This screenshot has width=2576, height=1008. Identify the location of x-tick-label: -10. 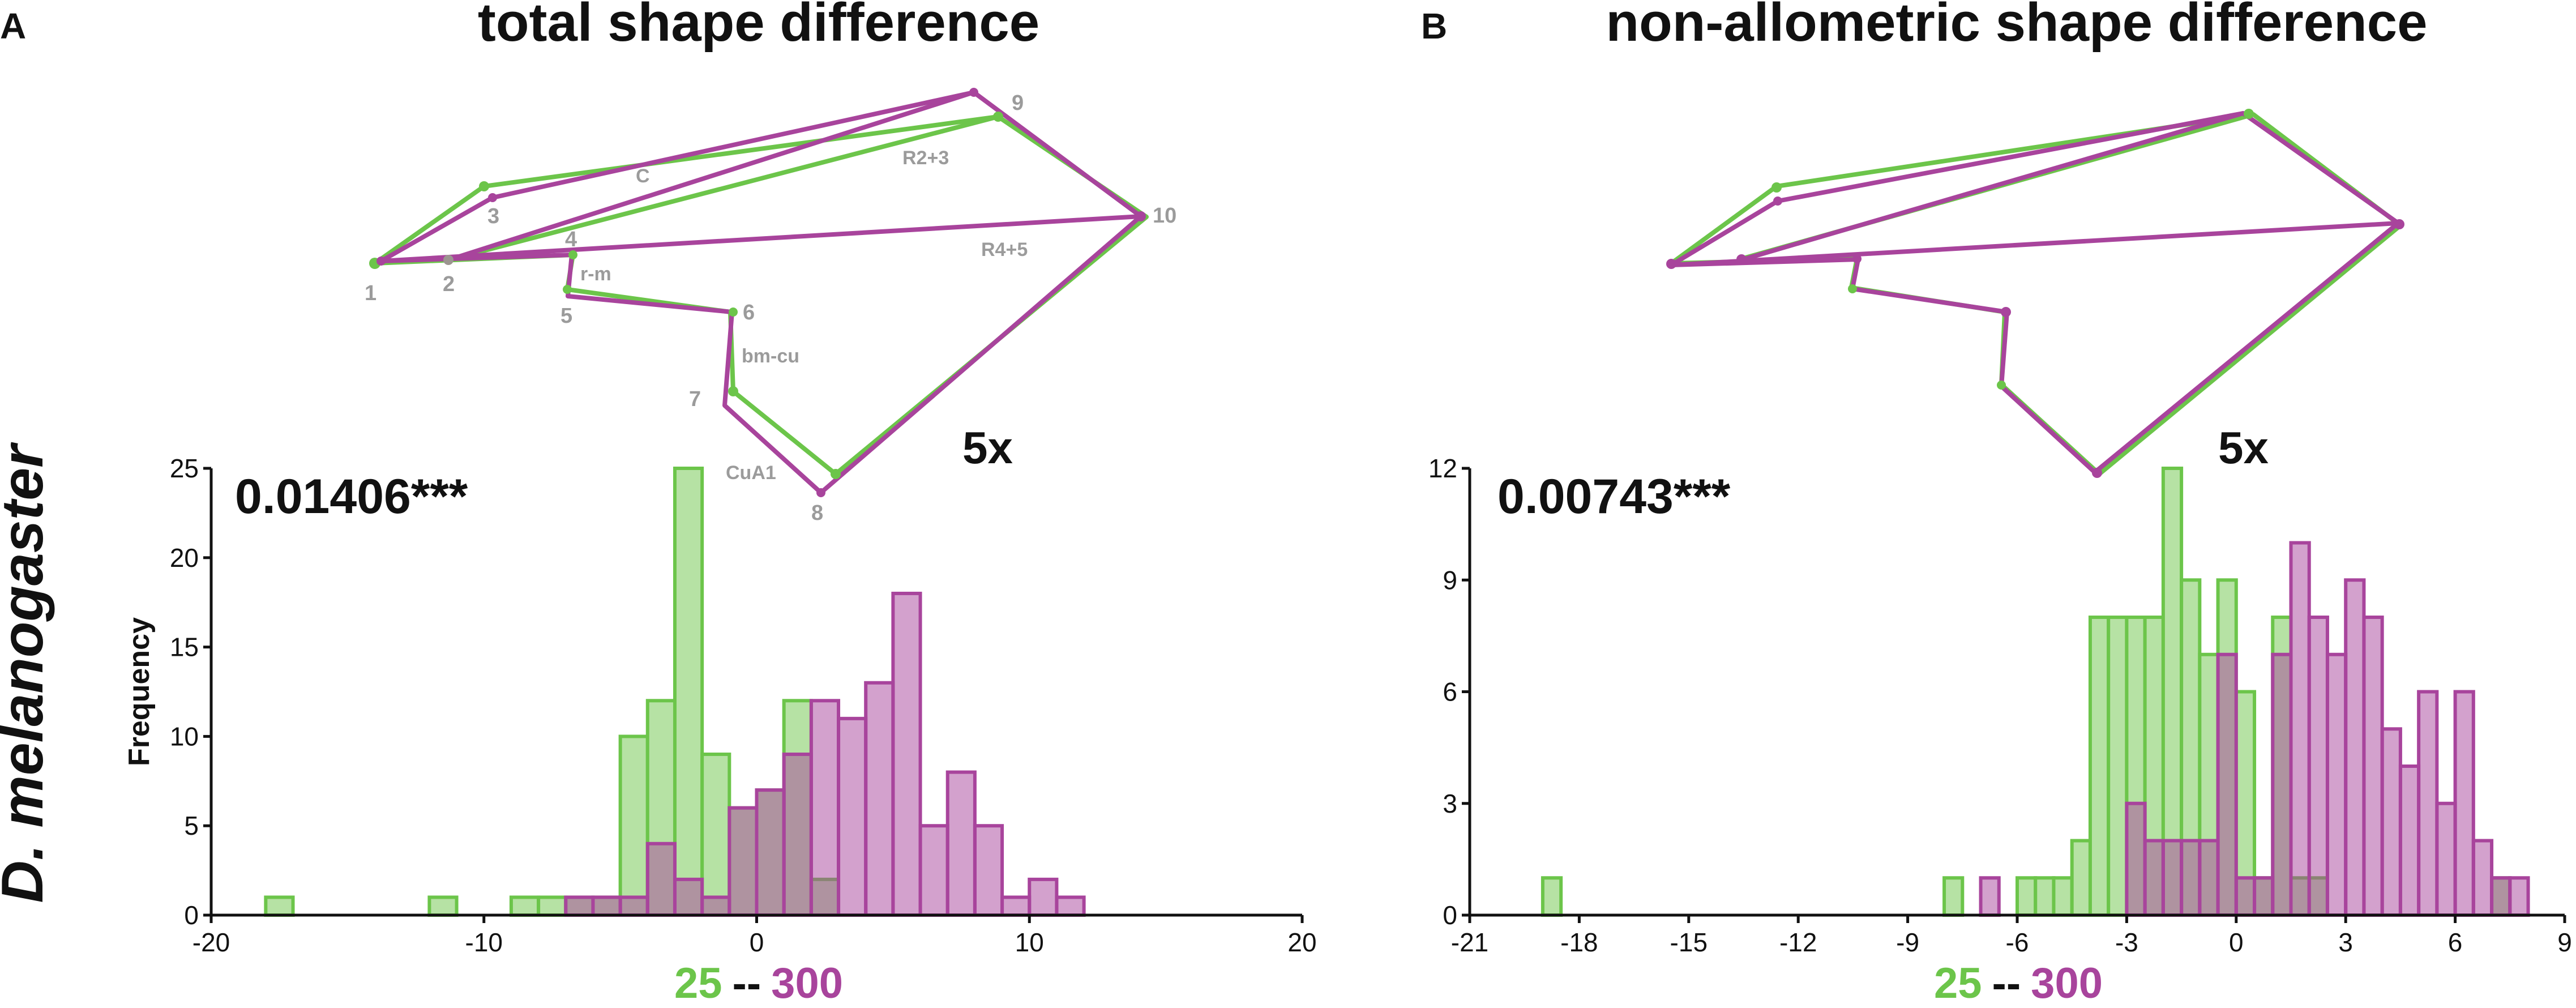
(484, 942).